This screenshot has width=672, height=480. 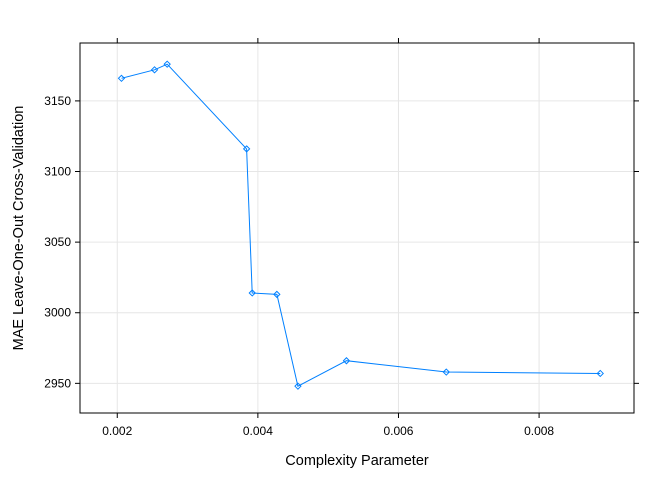 What do you see at coordinates (57, 242) in the screenshot?
I see `y-tick-label: 3050` at bounding box center [57, 242].